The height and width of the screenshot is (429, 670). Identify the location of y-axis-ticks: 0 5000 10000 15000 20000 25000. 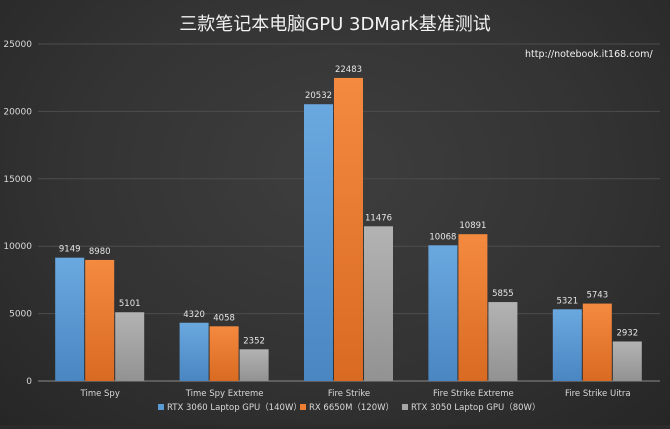
(17, 213).